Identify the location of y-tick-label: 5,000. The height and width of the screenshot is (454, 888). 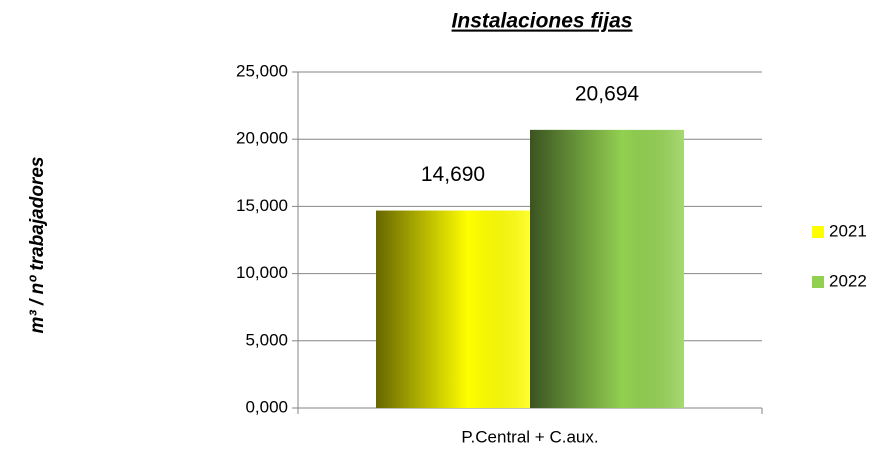
(266, 339).